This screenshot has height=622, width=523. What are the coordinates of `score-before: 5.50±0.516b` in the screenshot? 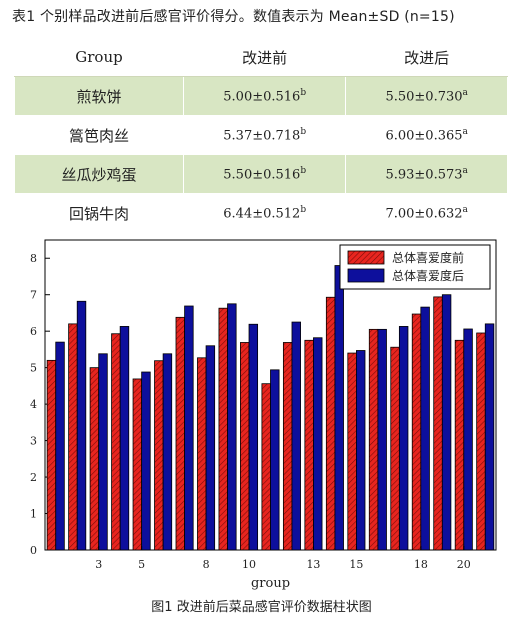 It's located at (264, 174).